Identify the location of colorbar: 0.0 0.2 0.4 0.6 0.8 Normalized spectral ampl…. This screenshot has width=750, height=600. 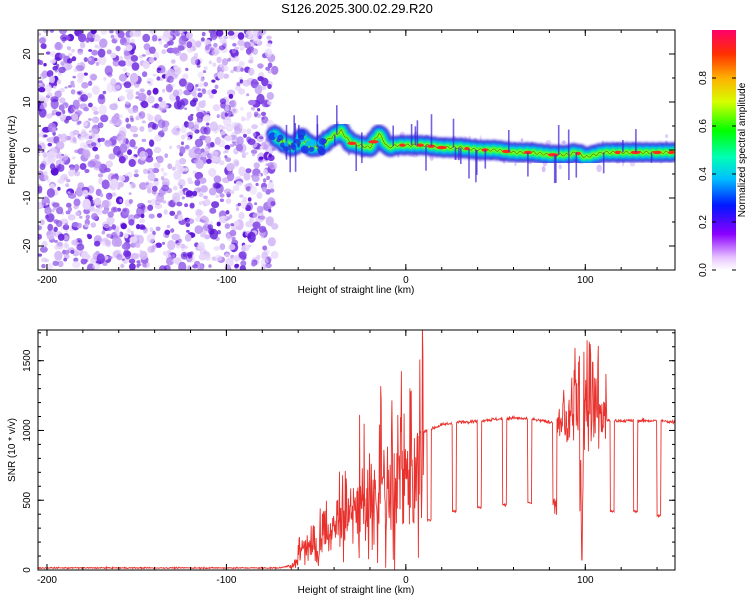
(723, 153).